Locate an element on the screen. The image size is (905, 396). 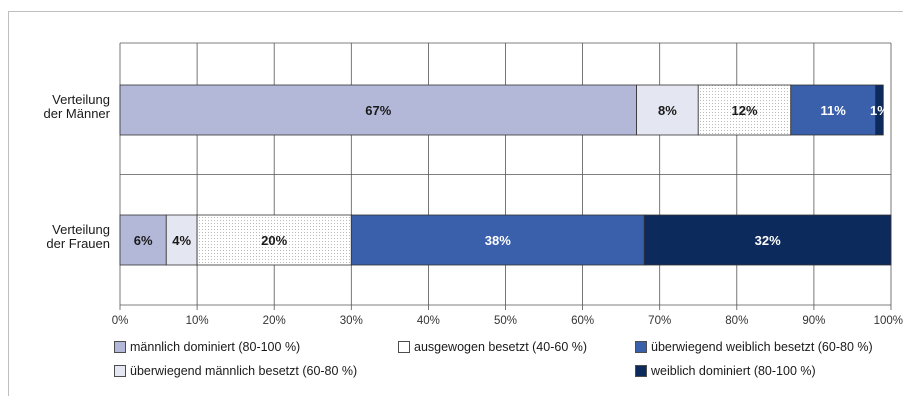
legend-label: ausgewogen besetzt (40-60 %) is located at coordinates (501, 347).